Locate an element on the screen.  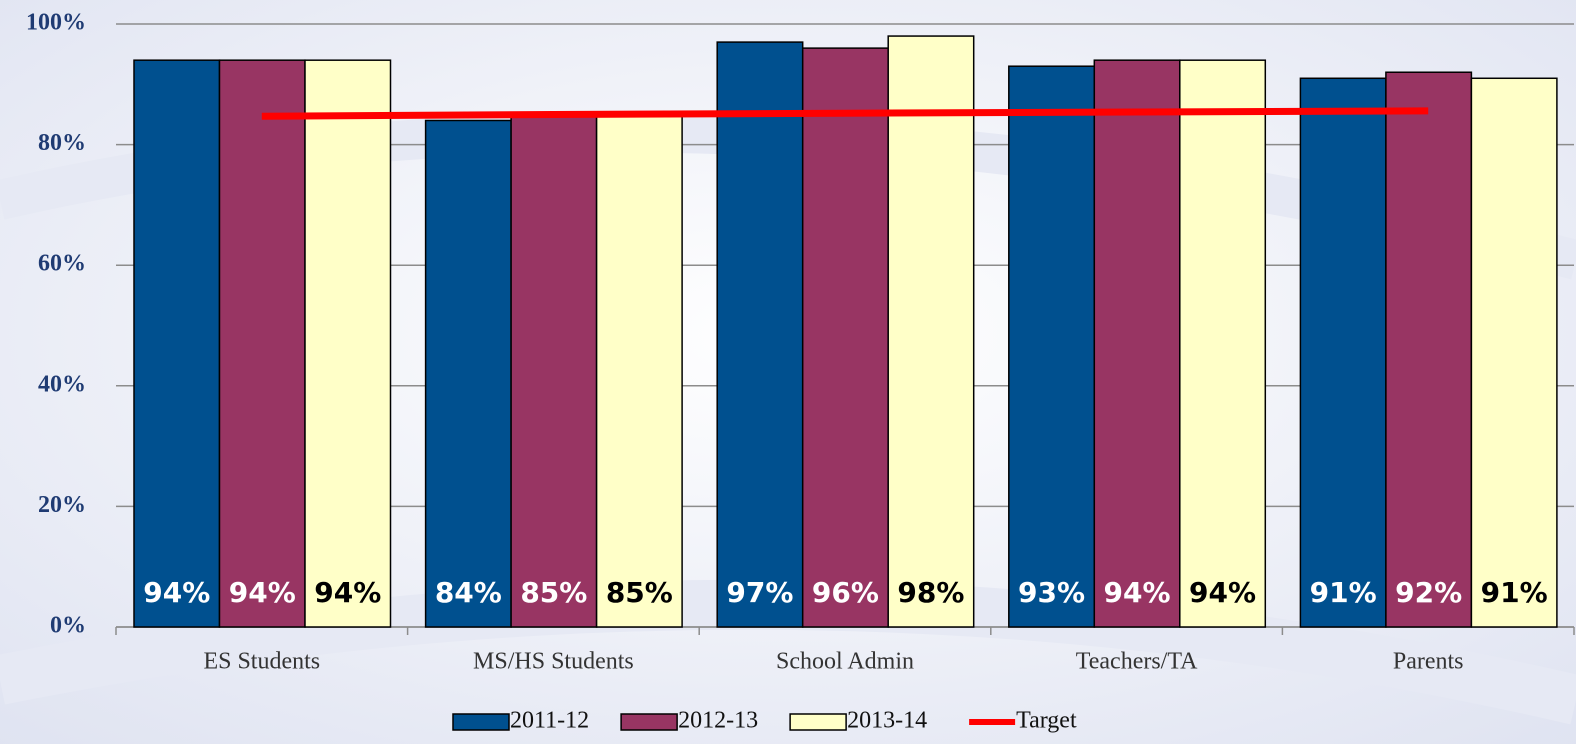
value-label: 84% is located at coordinates (468, 592).